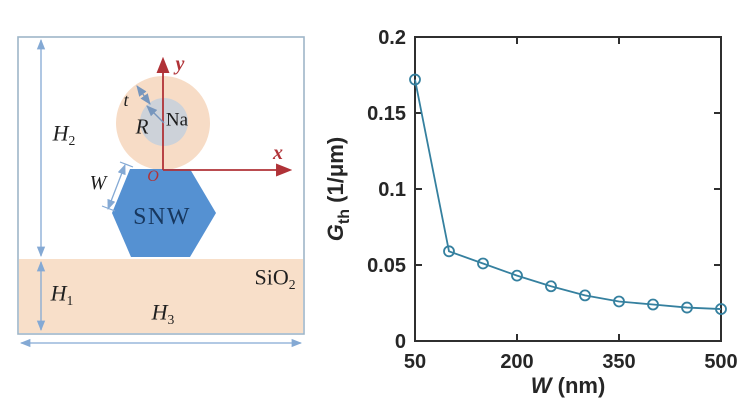 The height and width of the screenshot is (413, 754). I want to click on w-dimension-arrow, so click(116, 187).